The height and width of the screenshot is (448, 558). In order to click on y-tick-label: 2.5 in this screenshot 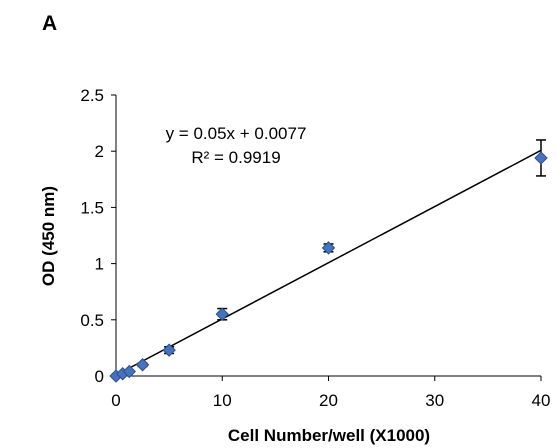, I will do `click(92, 95)`.